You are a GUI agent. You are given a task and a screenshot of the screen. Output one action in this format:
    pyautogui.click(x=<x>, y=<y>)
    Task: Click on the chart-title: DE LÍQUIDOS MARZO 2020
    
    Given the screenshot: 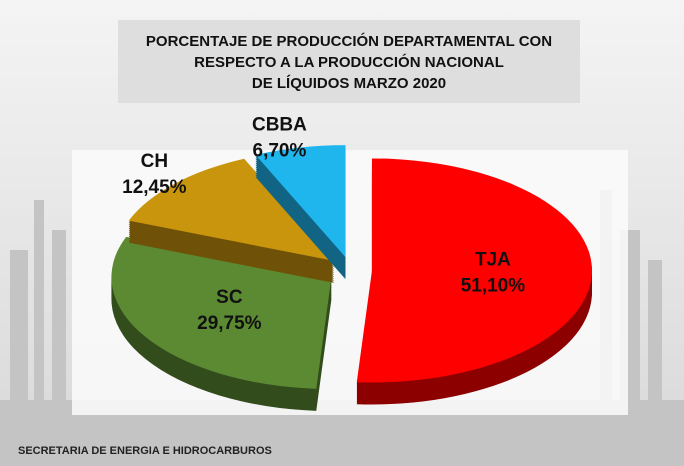 What is the action you would take?
    pyautogui.click(x=349, y=83)
    